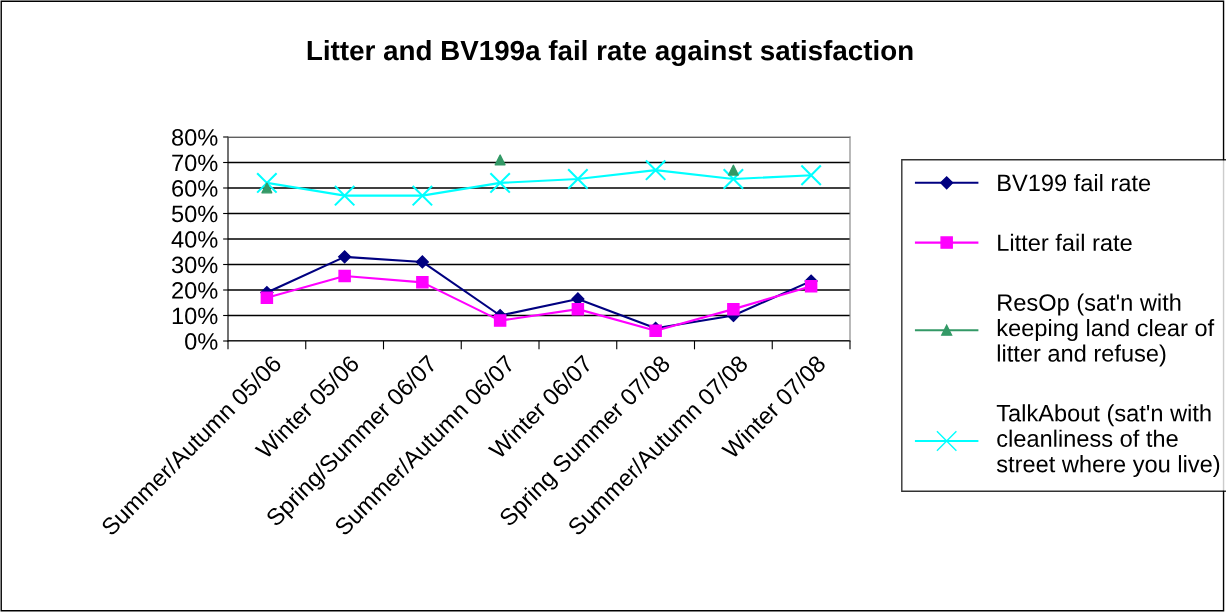 The width and height of the screenshot is (1226, 612). What do you see at coordinates (1106, 330) in the screenshot?
I see `legend-label: ResOp (sat'n with keeping land clear of litter and refuse)` at bounding box center [1106, 330].